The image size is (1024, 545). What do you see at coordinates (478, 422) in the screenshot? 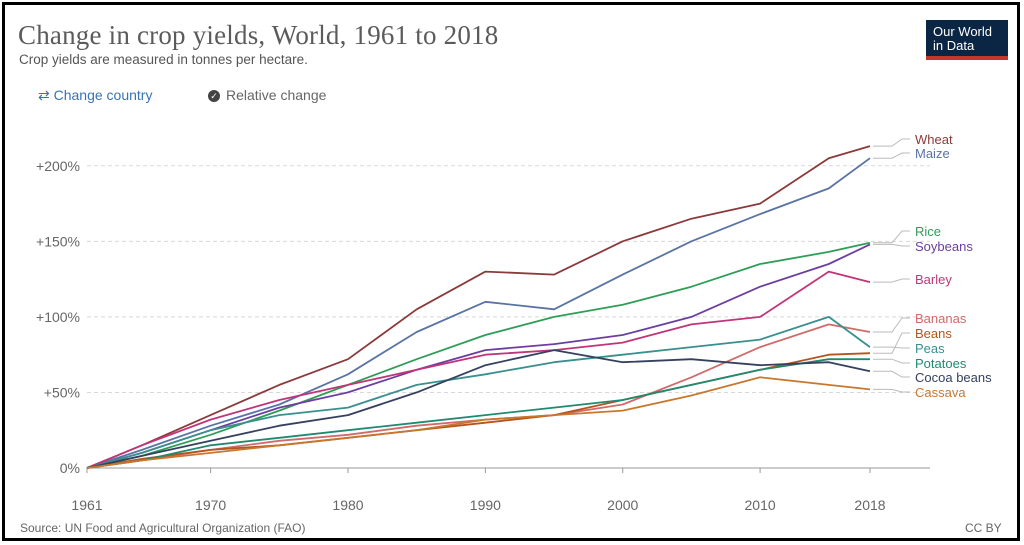
I see `series-line-cassava` at bounding box center [478, 422].